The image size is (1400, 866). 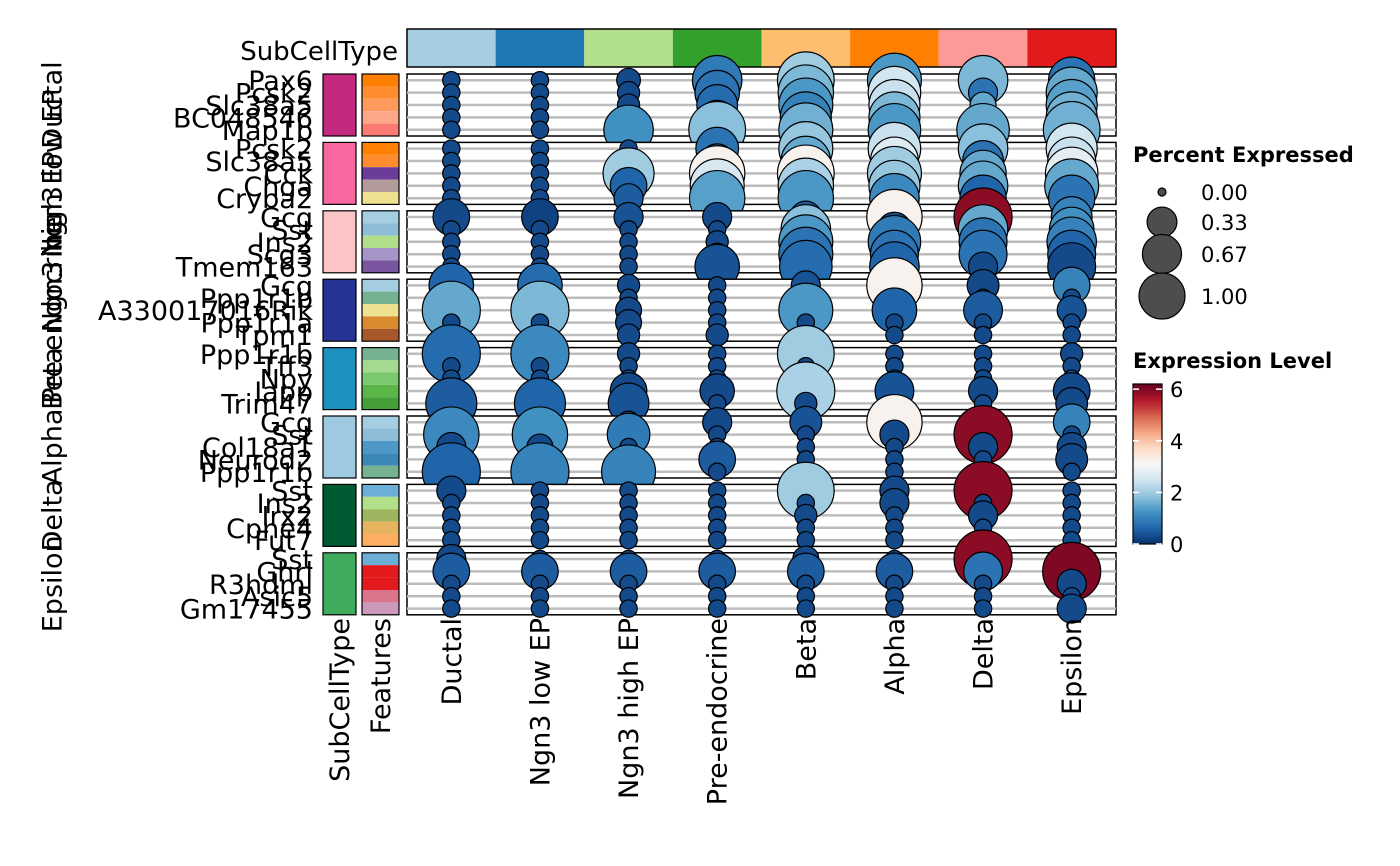 What do you see at coordinates (1232, 361) in the screenshot?
I see `color-legend-title: Expression Level` at bounding box center [1232, 361].